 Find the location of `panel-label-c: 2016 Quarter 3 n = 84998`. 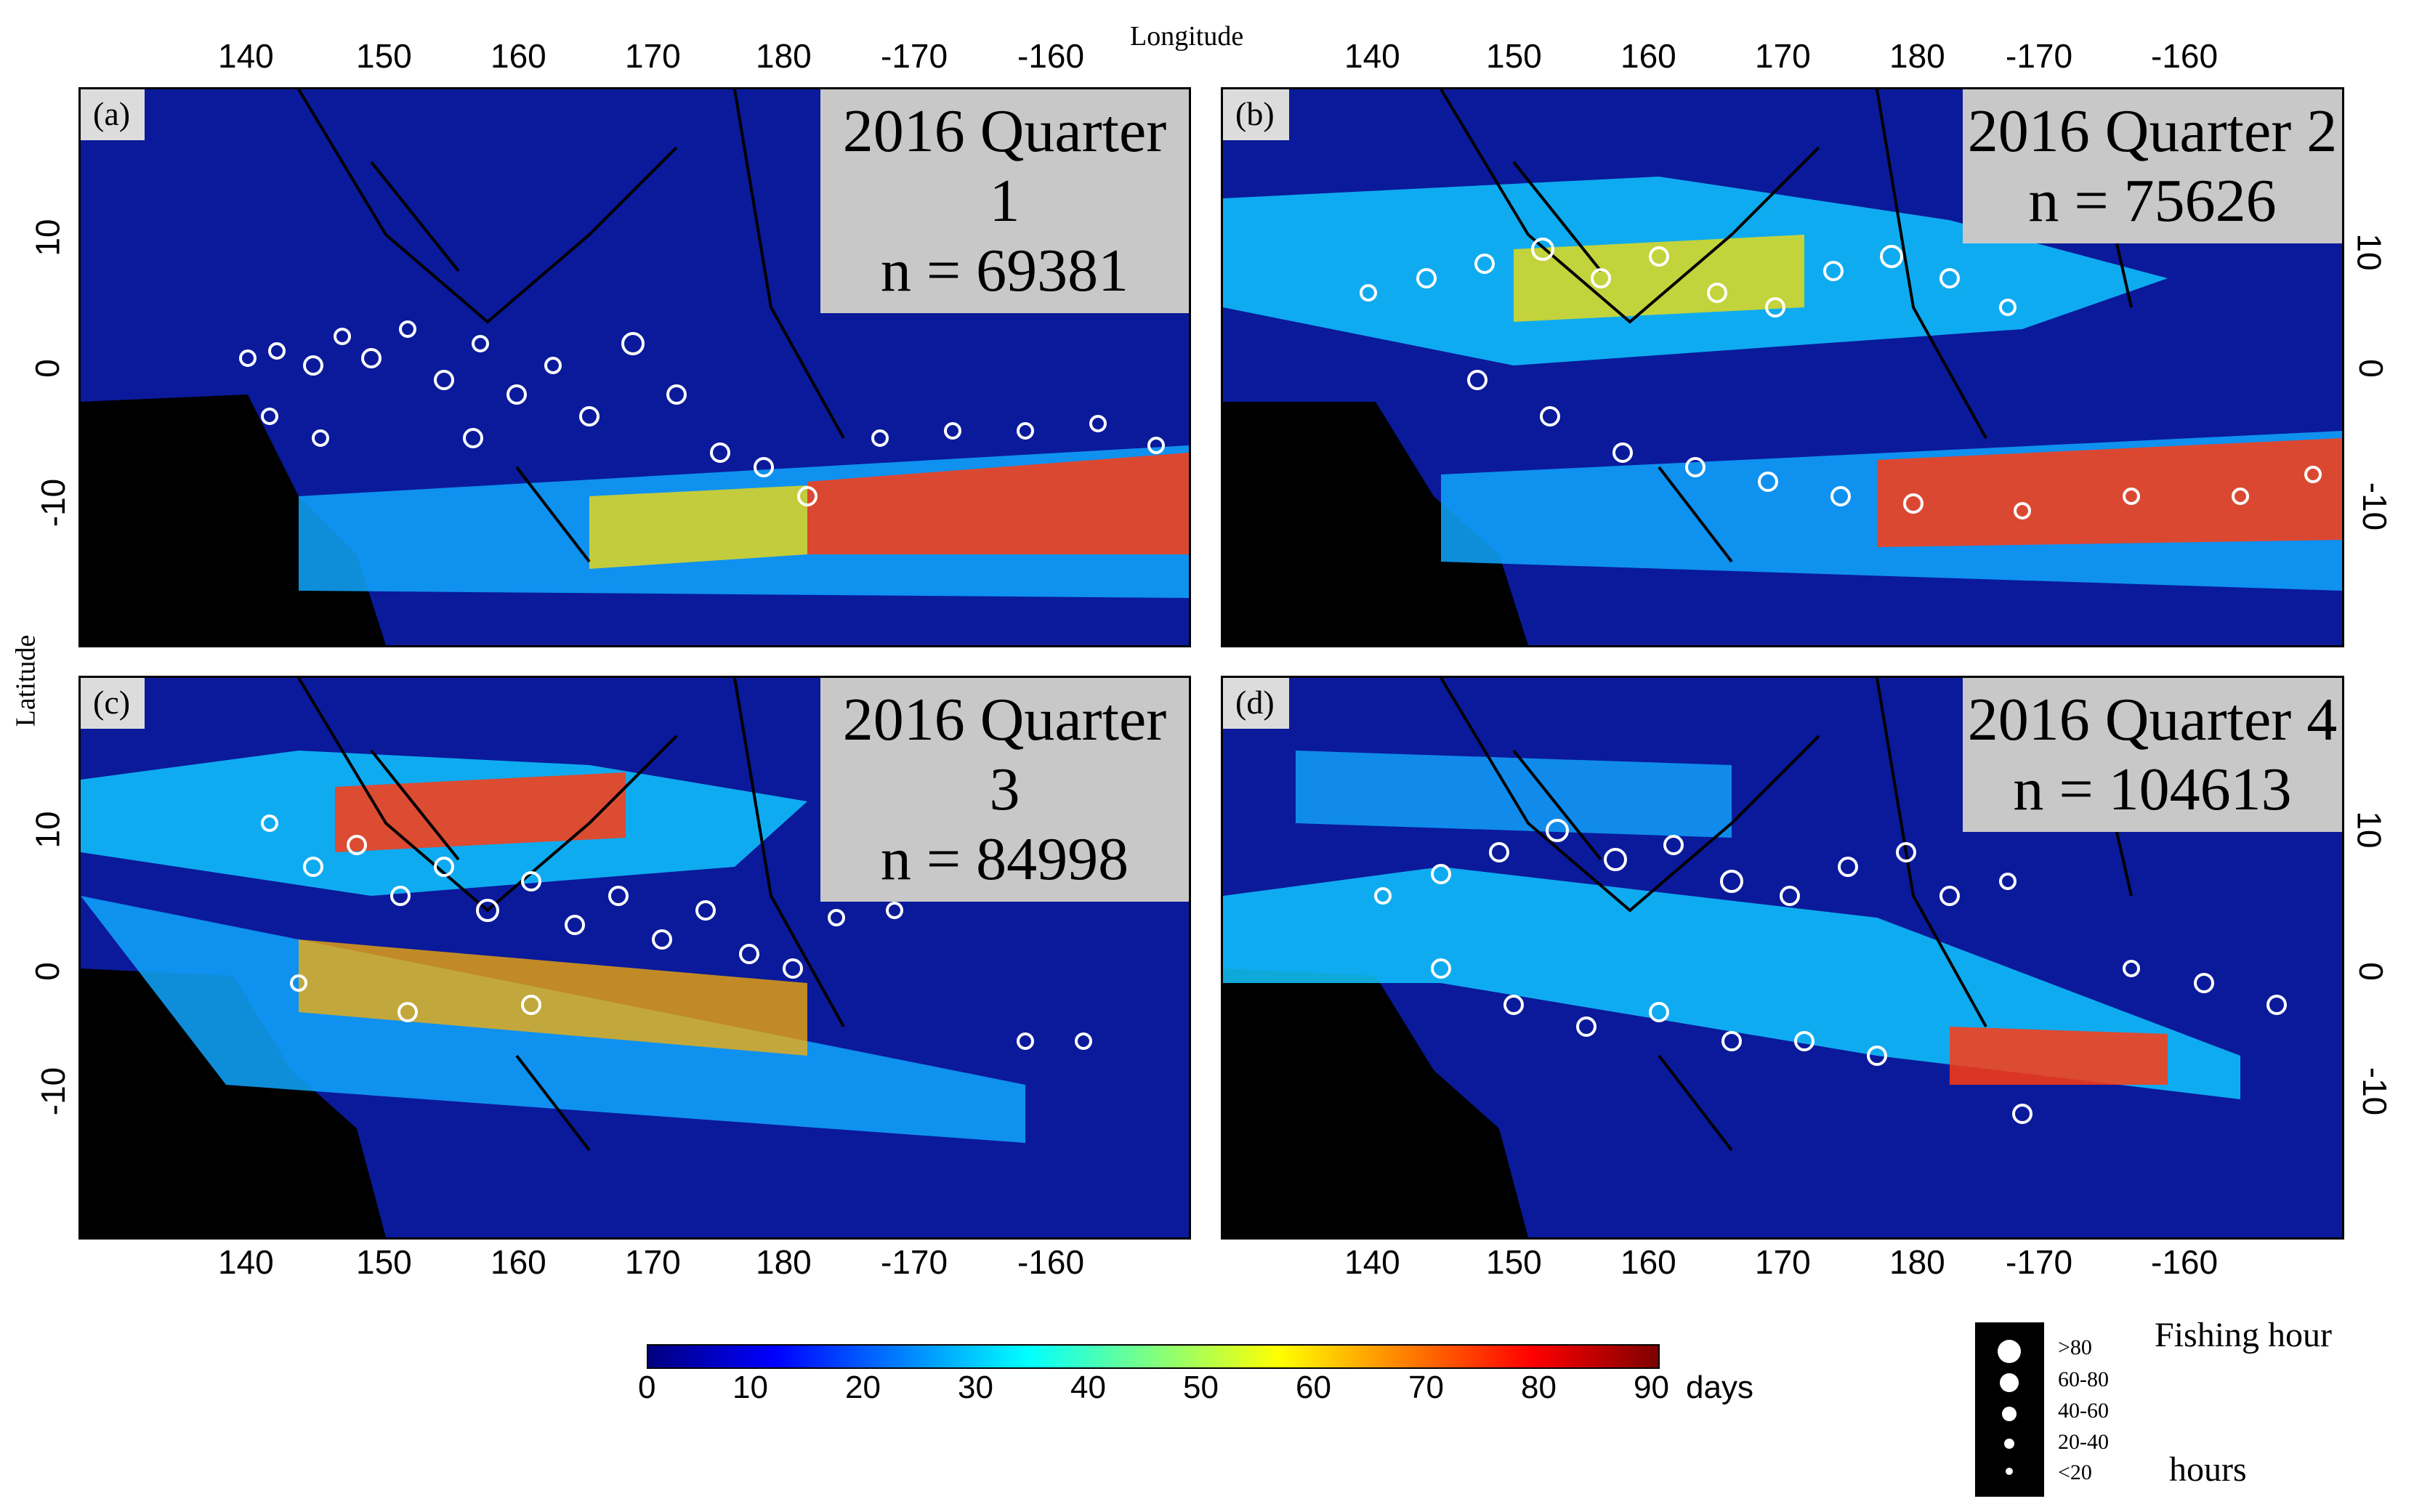

panel-label-c: 2016 Quarter 3 n = 84998 is located at coordinates (1004, 790).